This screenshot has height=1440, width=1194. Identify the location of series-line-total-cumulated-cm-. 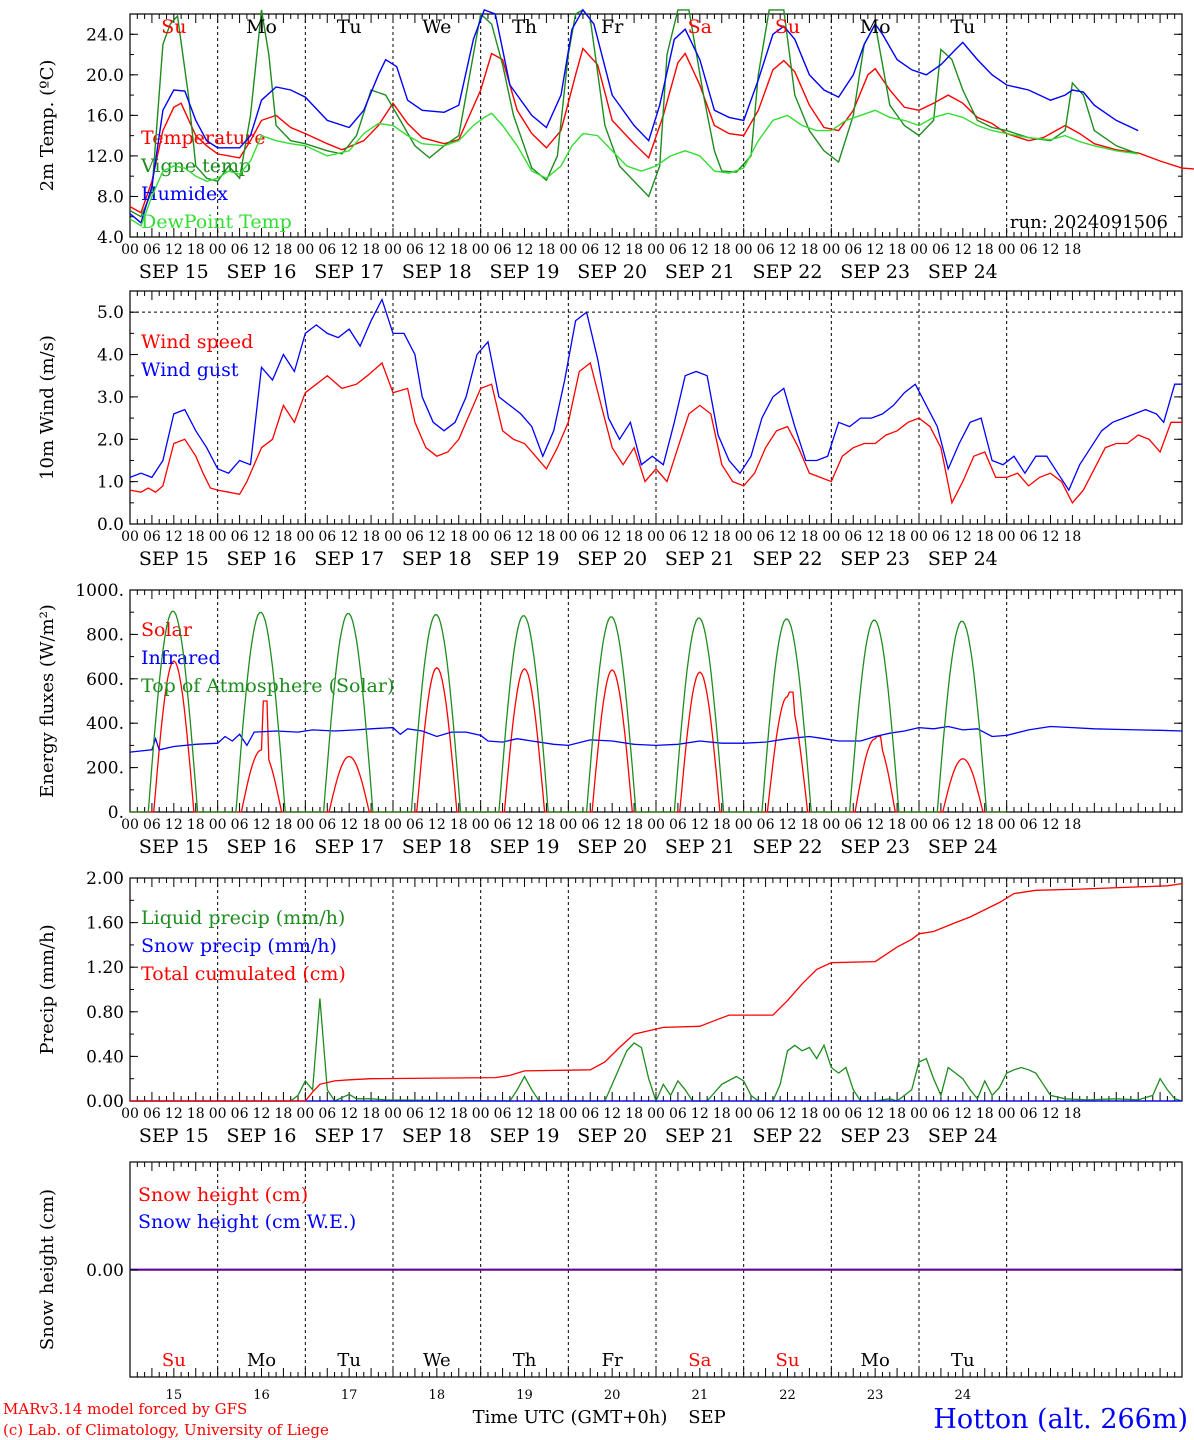
(656, 992).